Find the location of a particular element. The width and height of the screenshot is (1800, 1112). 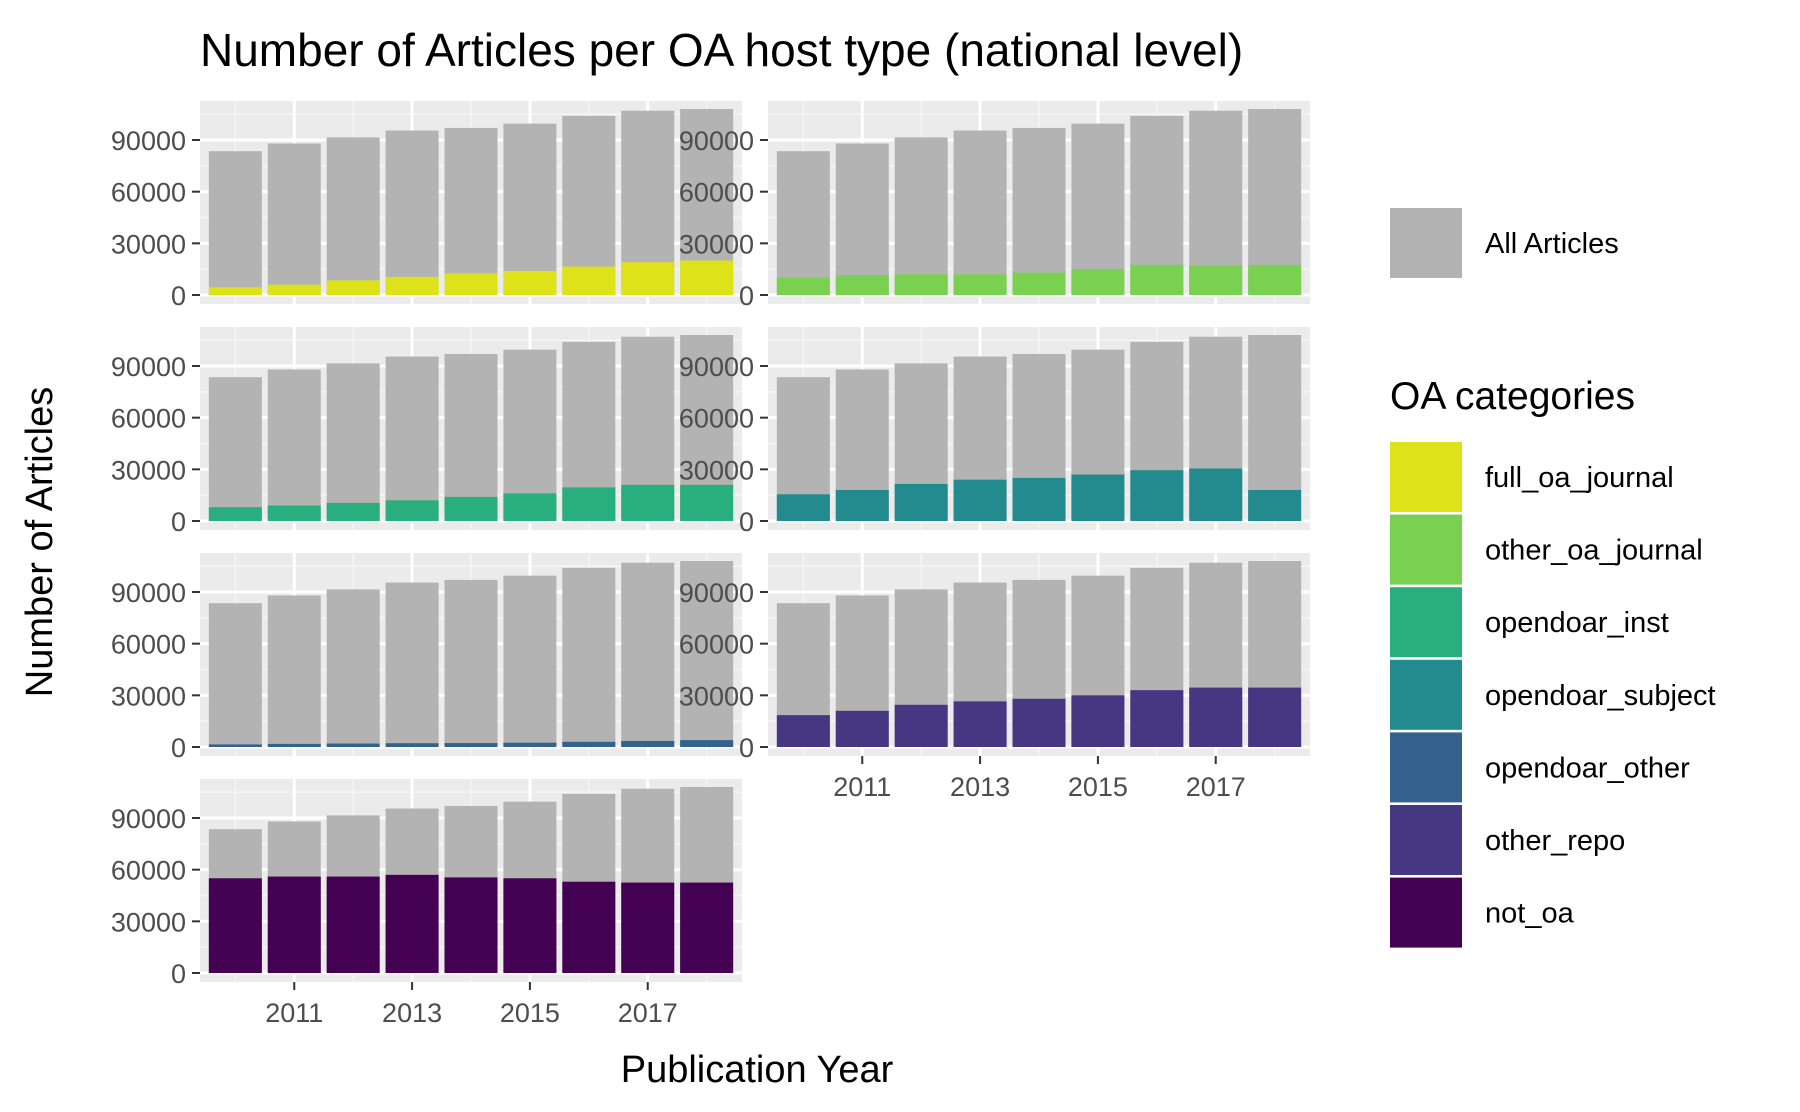

bar-other_repo-2011 is located at coordinates (862, 728).